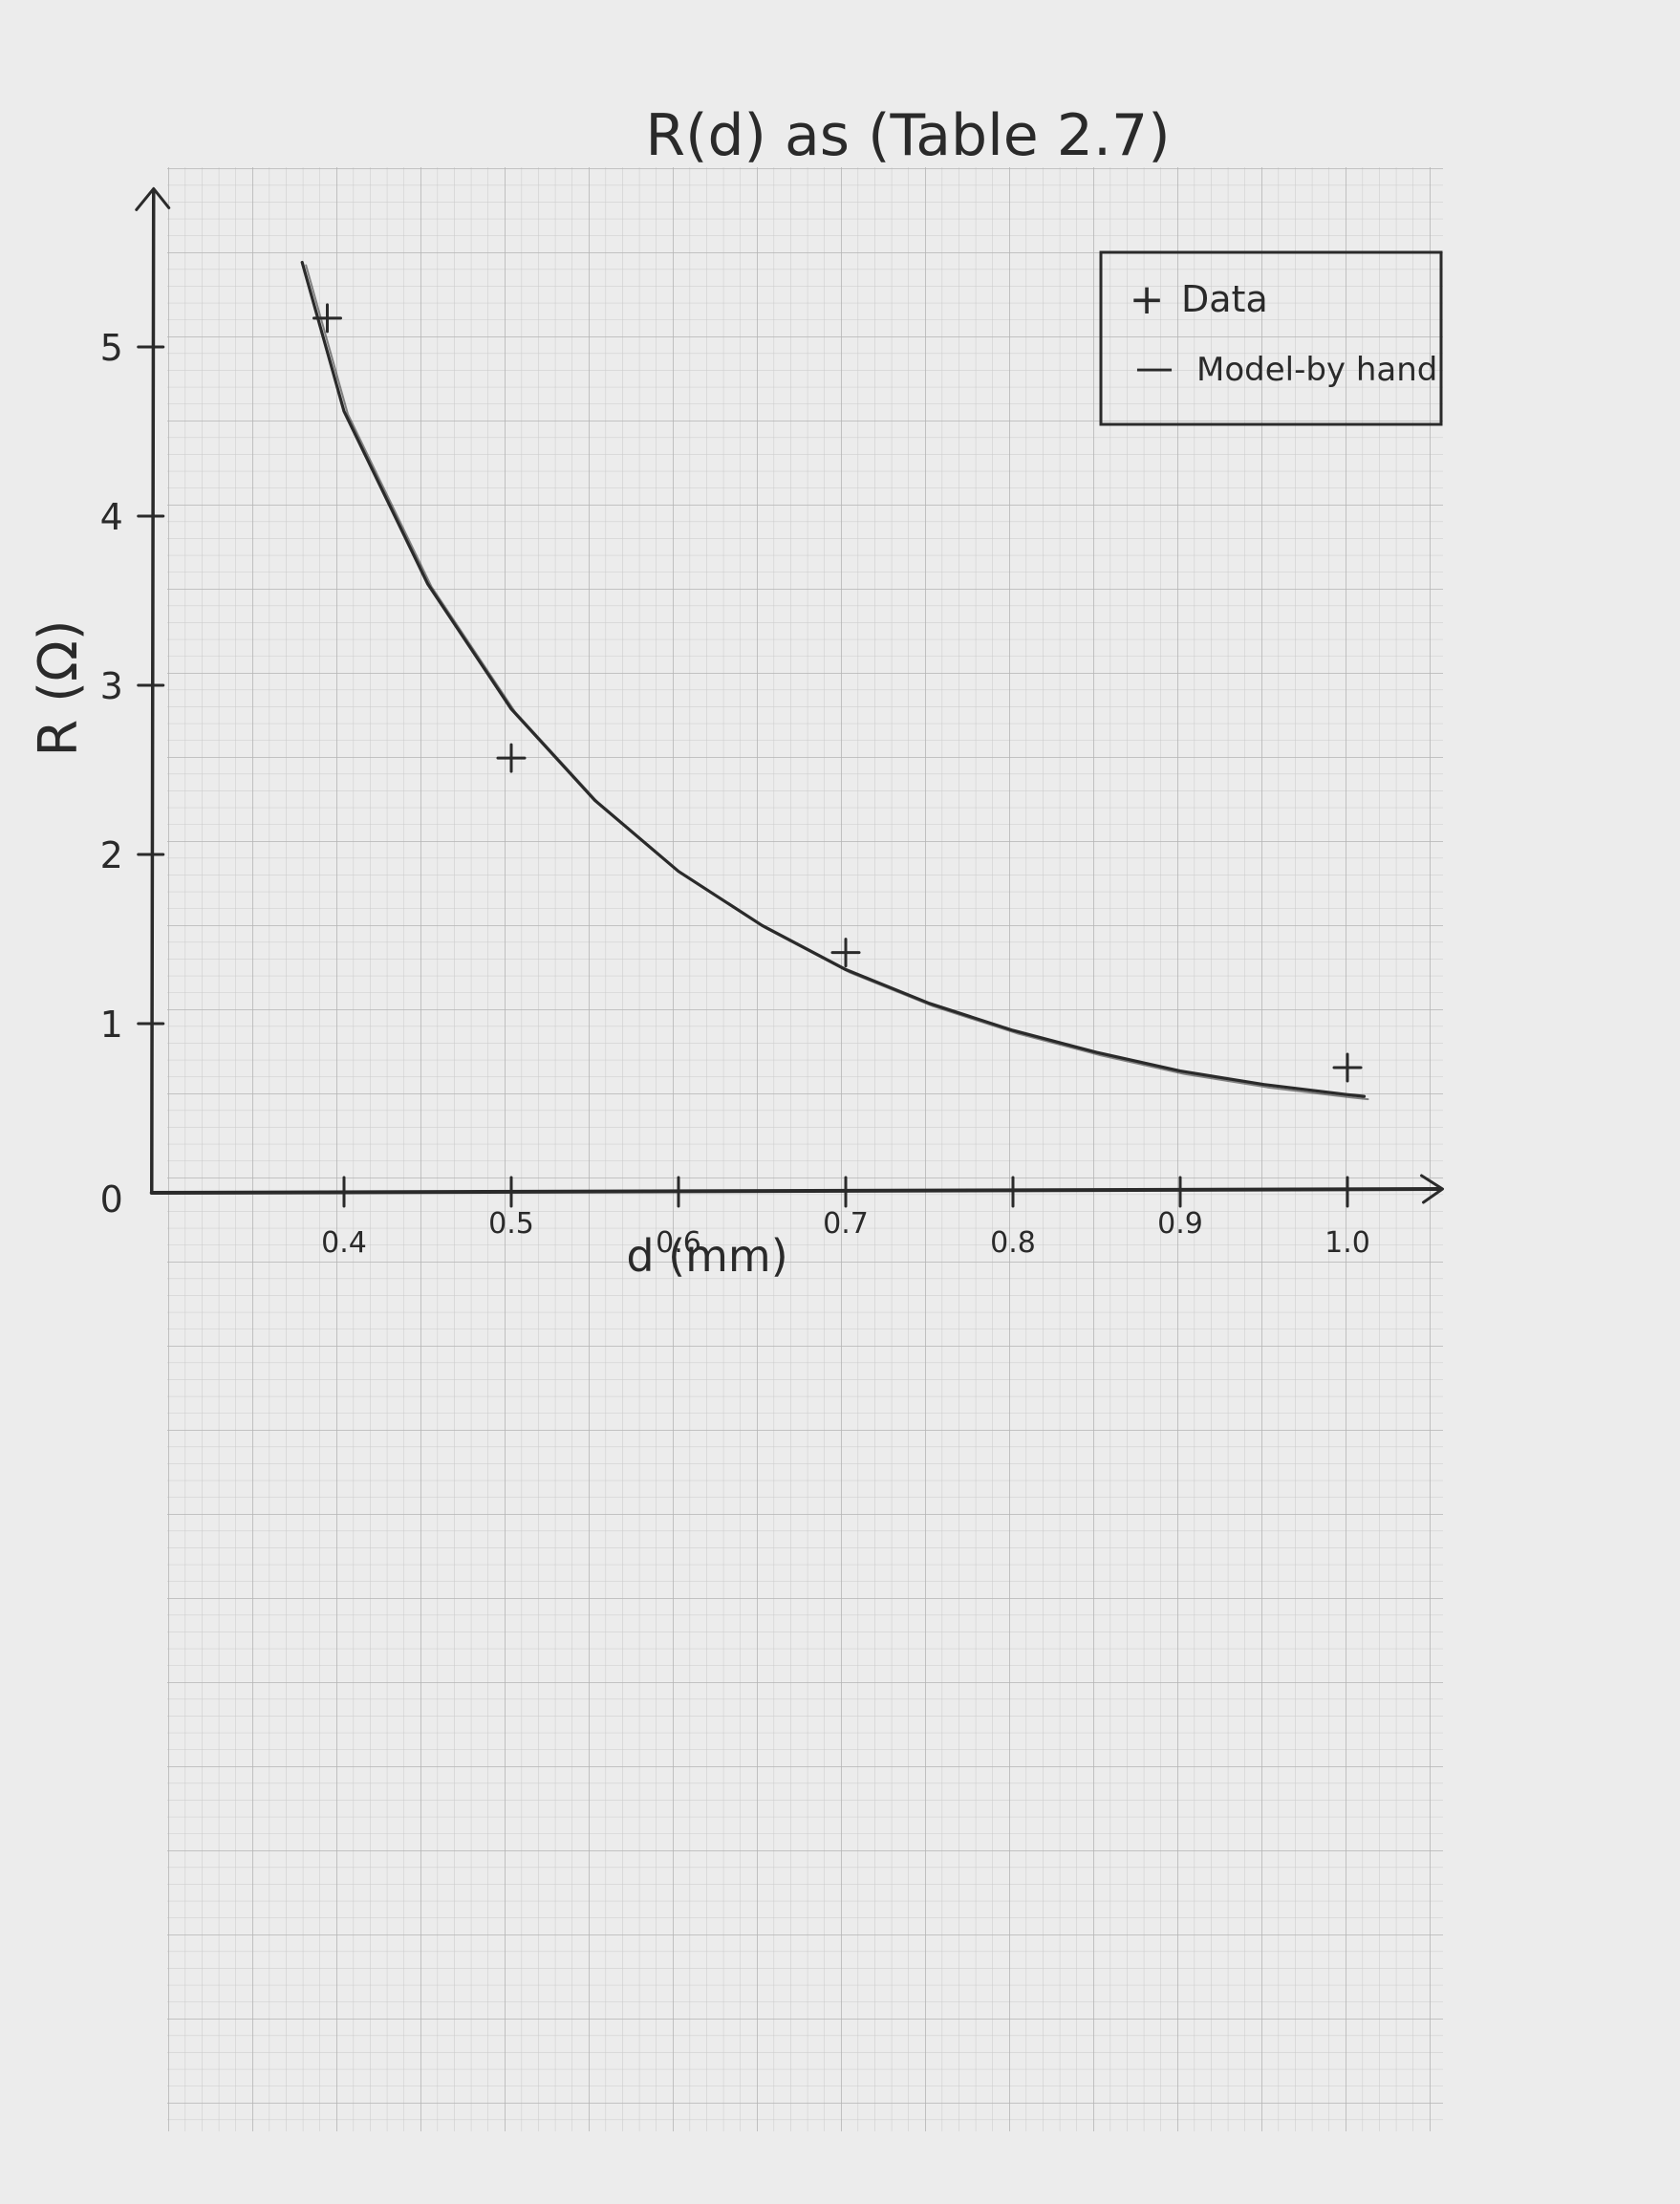  What do you see at coordinates (153, 199) in the screenshot?
I see `y-axis-arrow` at bounding box center [153, 199].